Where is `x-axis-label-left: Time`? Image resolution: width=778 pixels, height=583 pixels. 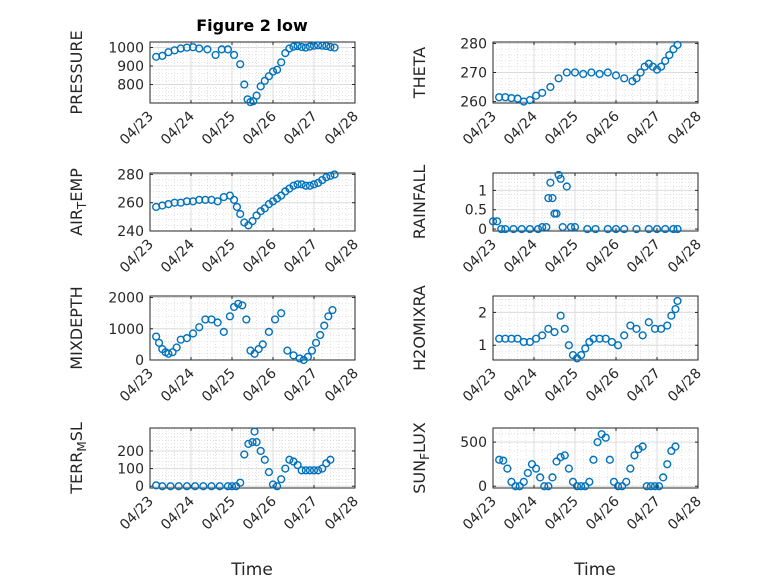
x-axis-label-left: Time is located at coordinates (251, 570).